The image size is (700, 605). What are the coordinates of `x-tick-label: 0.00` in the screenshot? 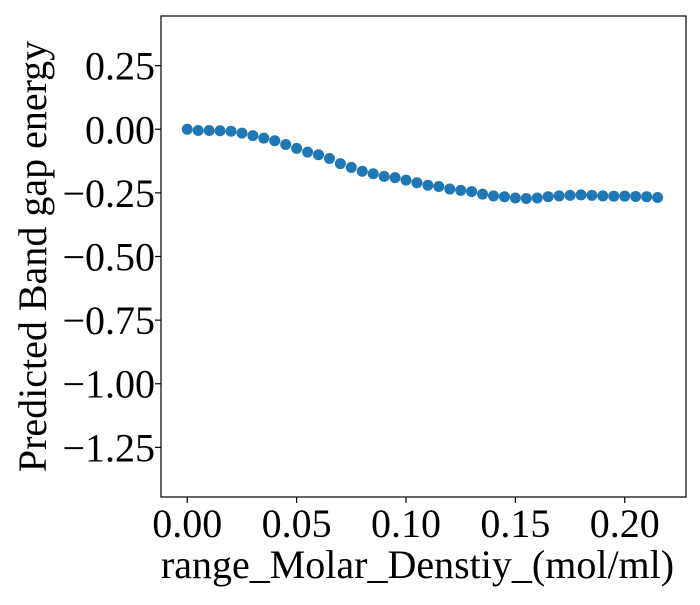 It's located at (187, 523).